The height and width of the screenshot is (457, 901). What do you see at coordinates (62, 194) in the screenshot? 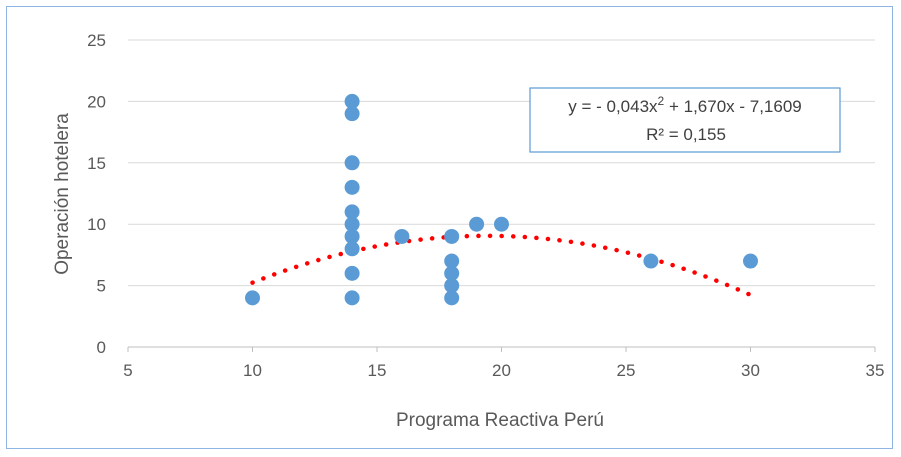
I see `y-axis-title: Operación hotelera` at bounding box center [62, 194].